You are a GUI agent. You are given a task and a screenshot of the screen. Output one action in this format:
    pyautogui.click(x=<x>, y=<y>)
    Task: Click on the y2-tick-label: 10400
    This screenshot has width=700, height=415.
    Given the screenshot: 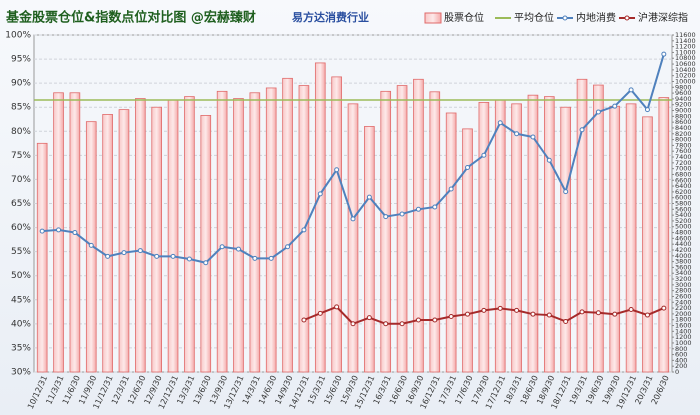 What is the action you would take?
    pyautogui.click(x=685, y=70)
    